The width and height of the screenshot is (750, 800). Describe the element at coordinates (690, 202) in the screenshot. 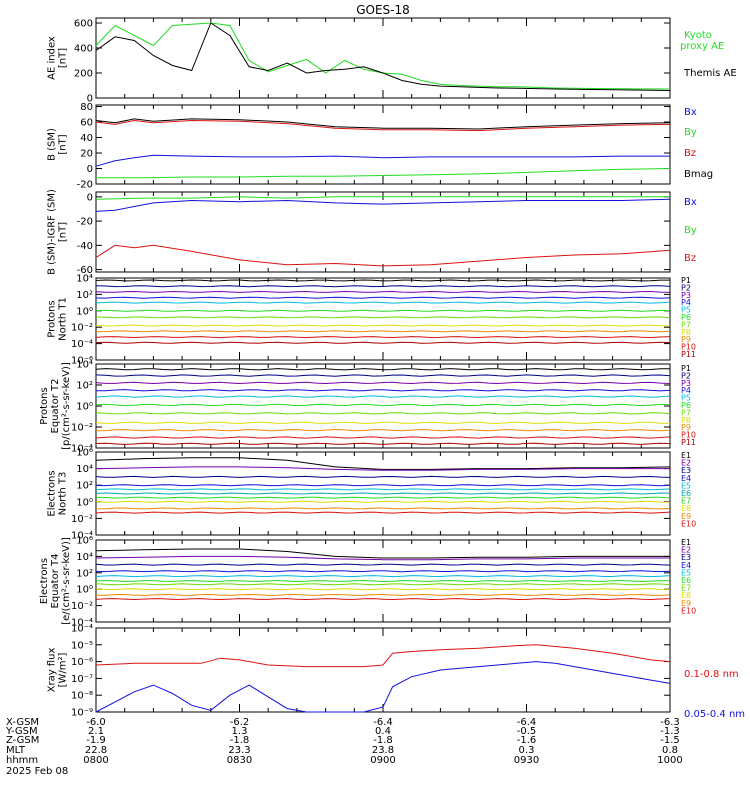

I see `legend-label: Bx` at that location.